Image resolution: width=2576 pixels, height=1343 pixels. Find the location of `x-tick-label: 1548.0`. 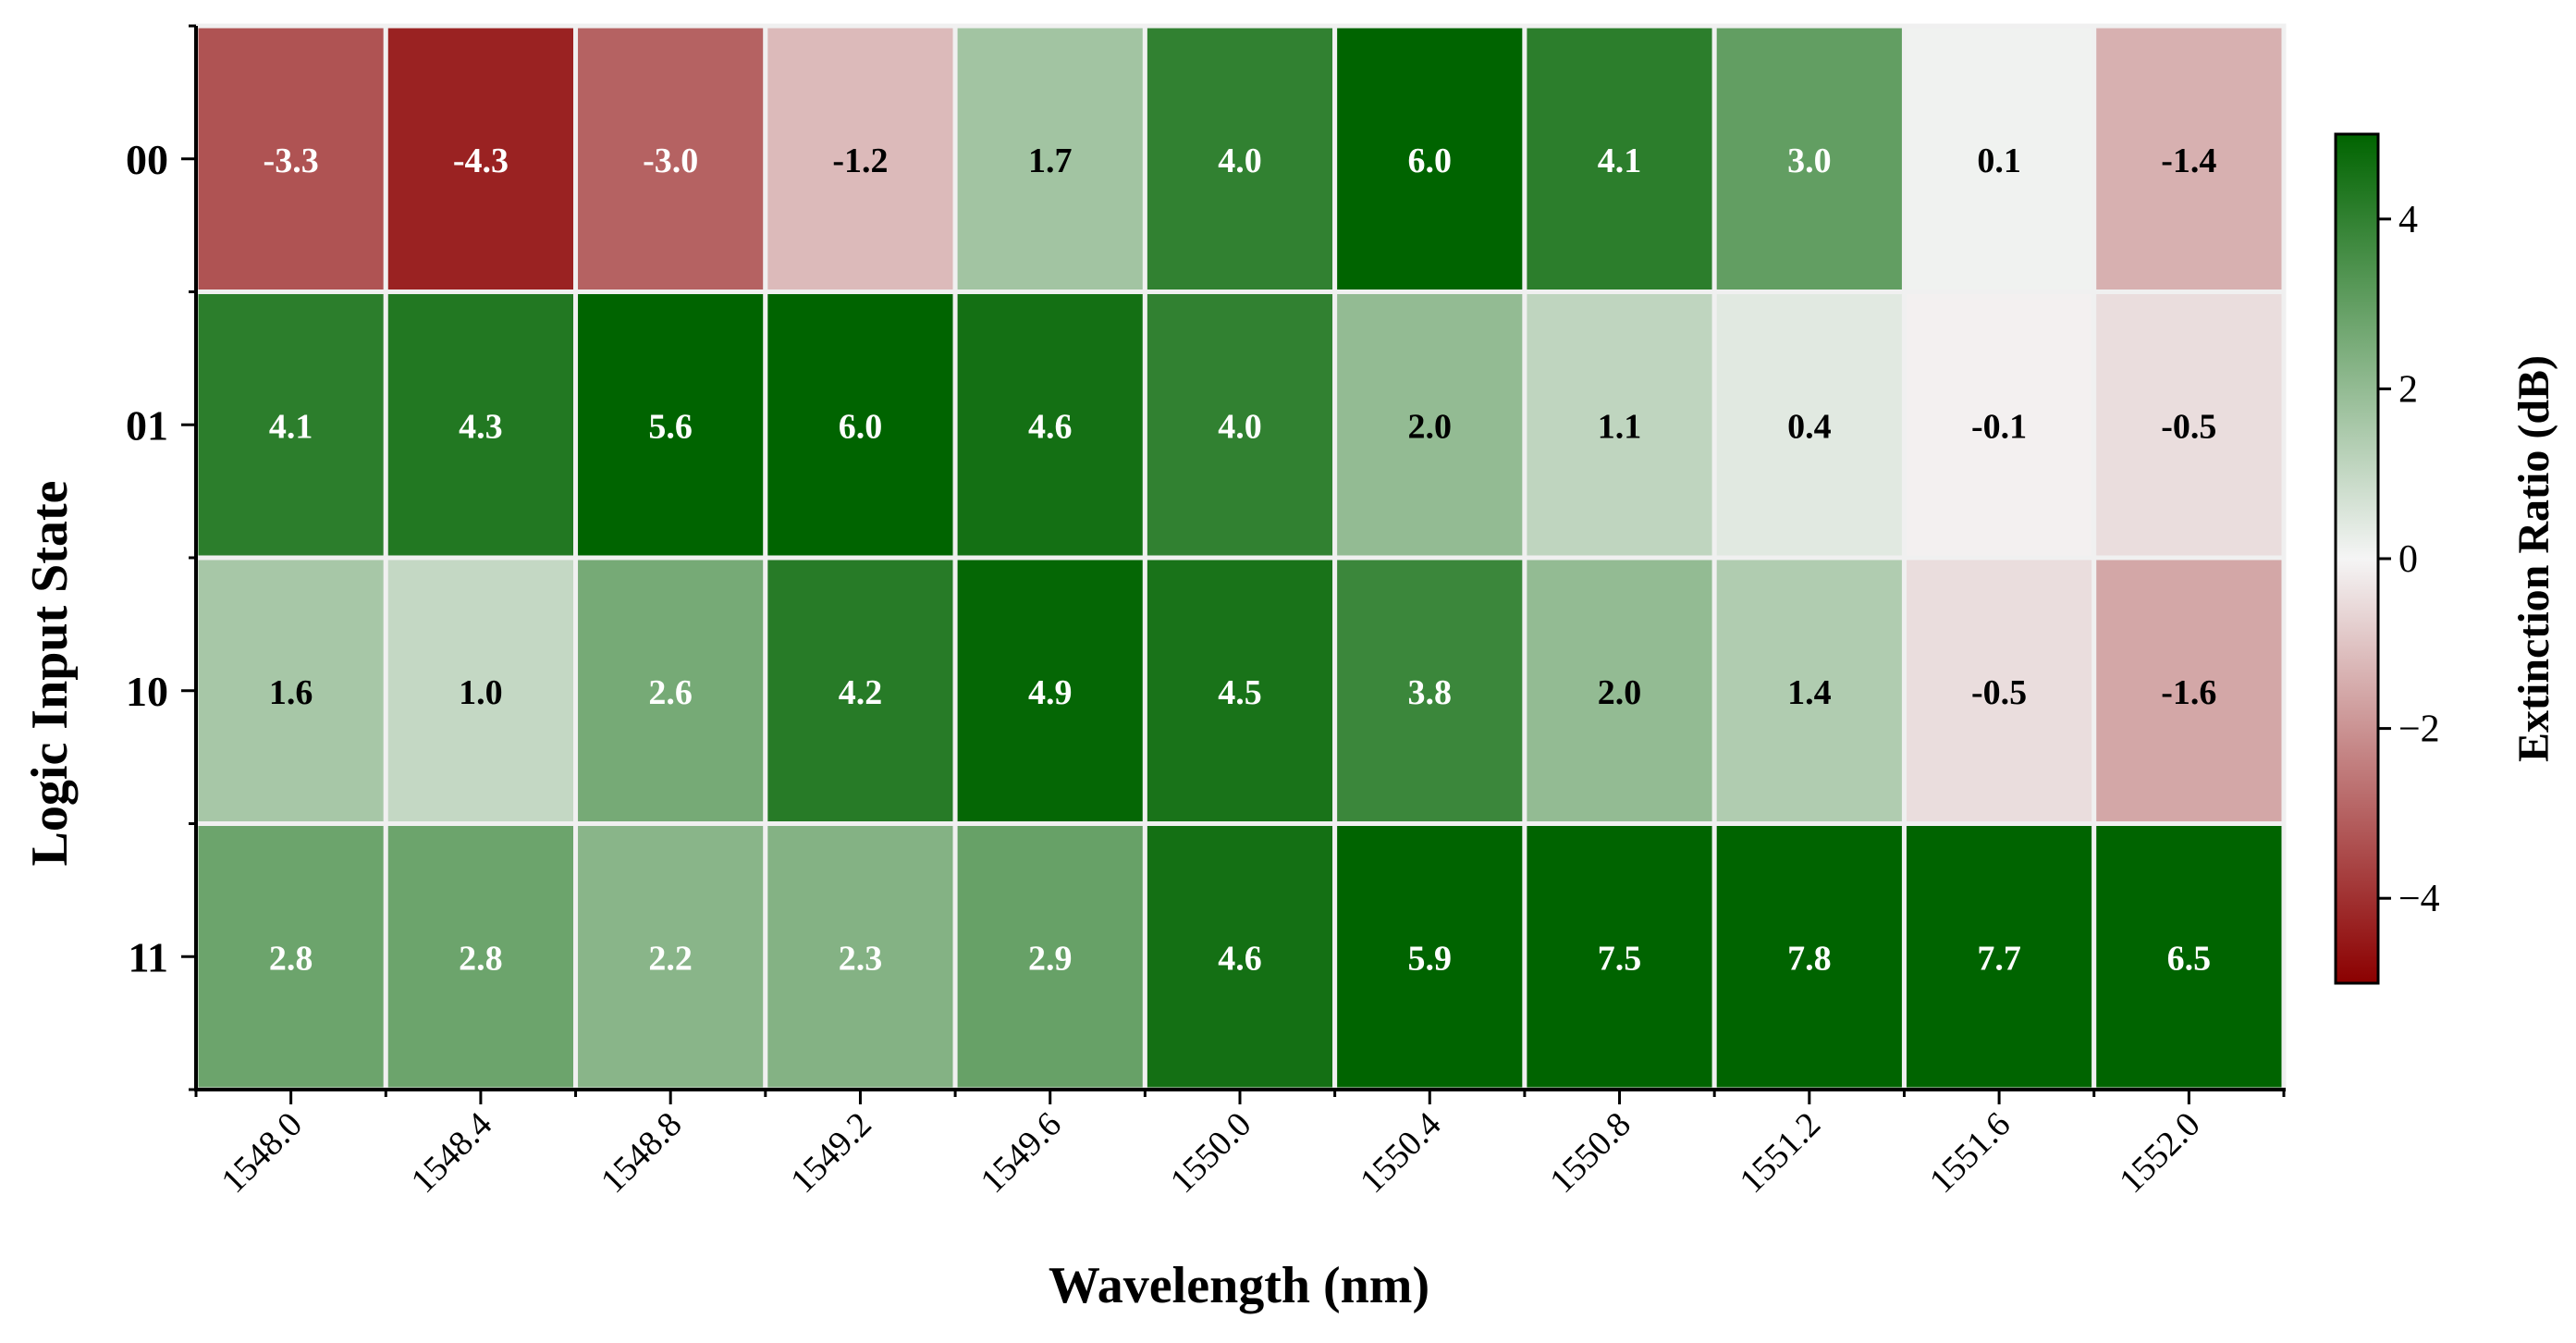

x-tick-label: 1548.0 is located at coordinates (262, 1153).